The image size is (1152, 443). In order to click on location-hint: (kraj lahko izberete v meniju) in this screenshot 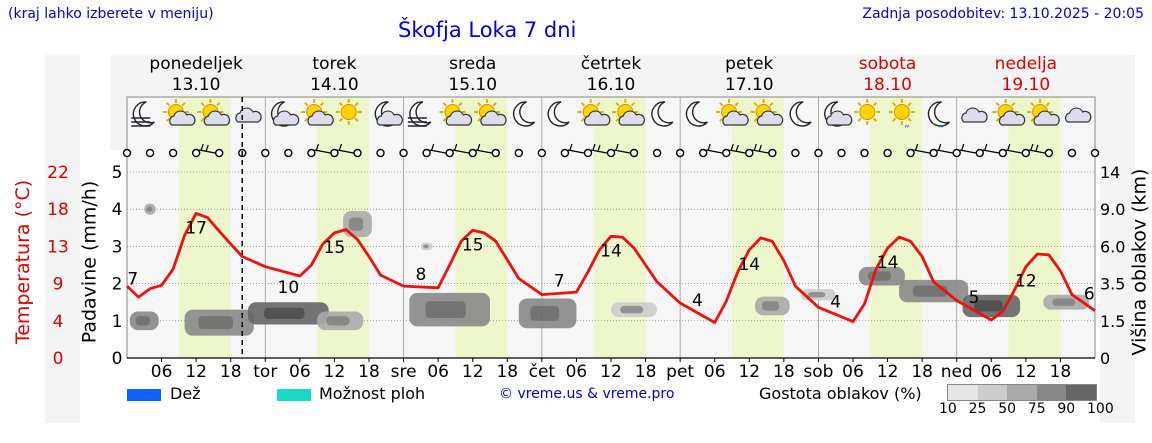, I will do `click(111, 14)`.